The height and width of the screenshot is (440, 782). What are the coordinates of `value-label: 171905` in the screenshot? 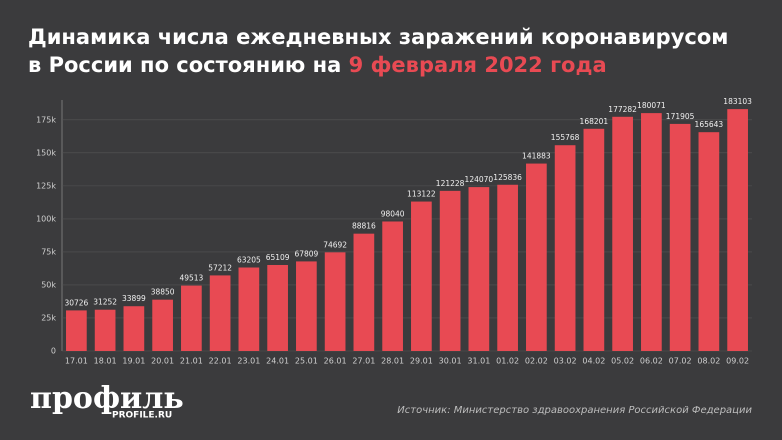 It's located at (680, 116).